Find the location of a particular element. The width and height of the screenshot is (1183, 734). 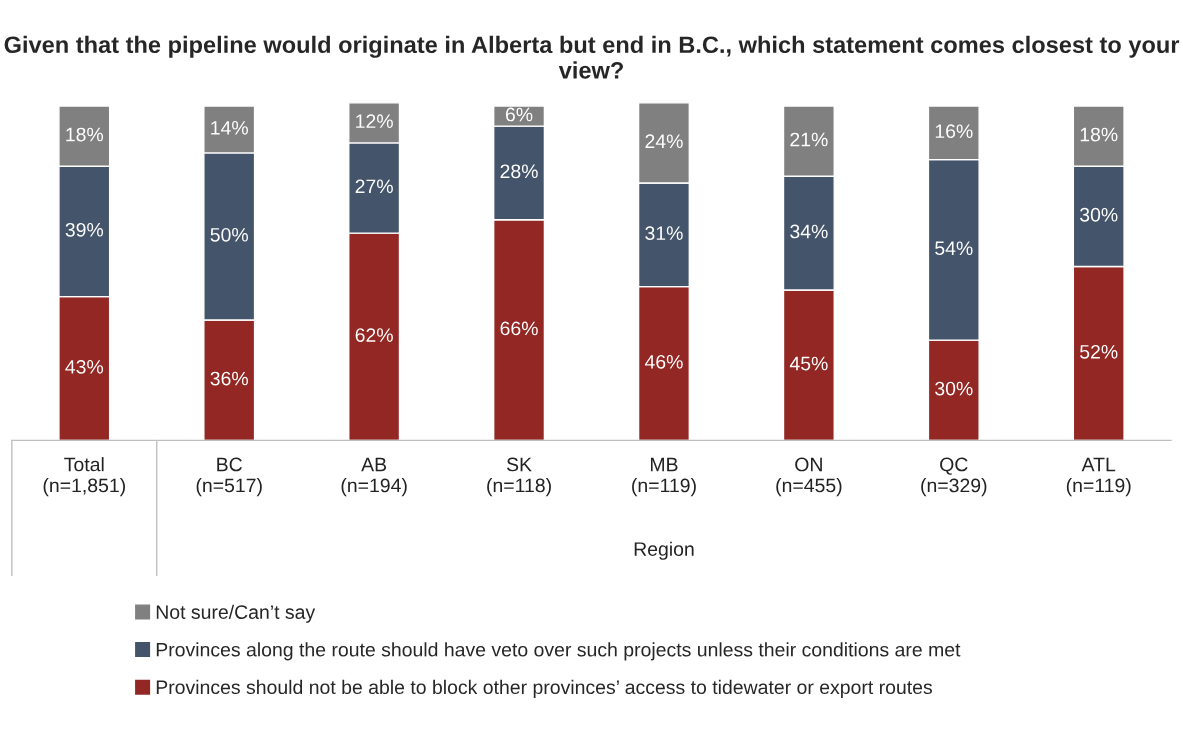

data-label: 50% is located at coordinates (229, 234).